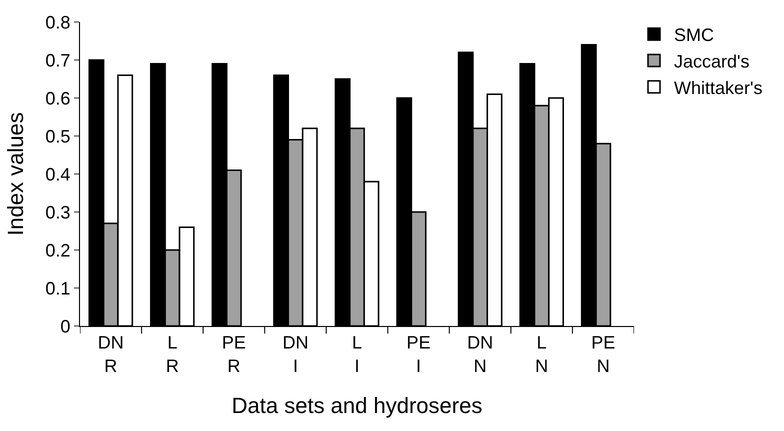 This screenshot has height=431, width=784. I want to click on x-tick-label: L I, so click(357, 354).